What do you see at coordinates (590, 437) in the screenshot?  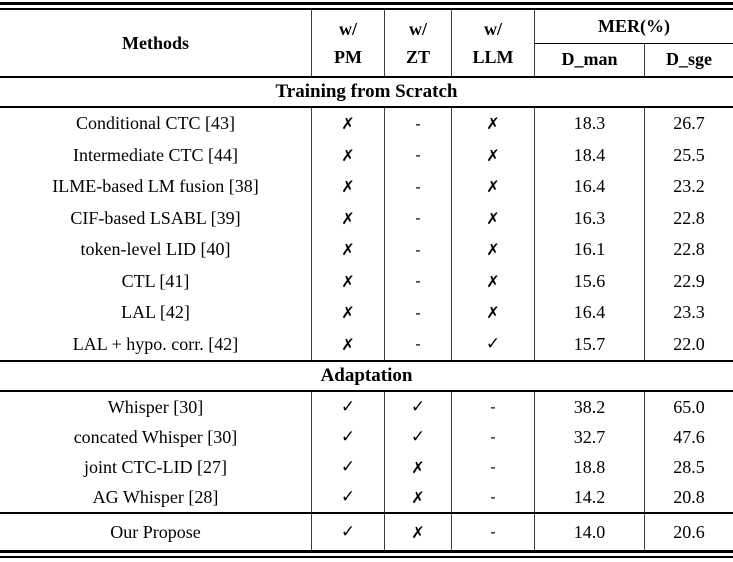 I see `d-man-value: 32.7` at bounding box center [590, 437].